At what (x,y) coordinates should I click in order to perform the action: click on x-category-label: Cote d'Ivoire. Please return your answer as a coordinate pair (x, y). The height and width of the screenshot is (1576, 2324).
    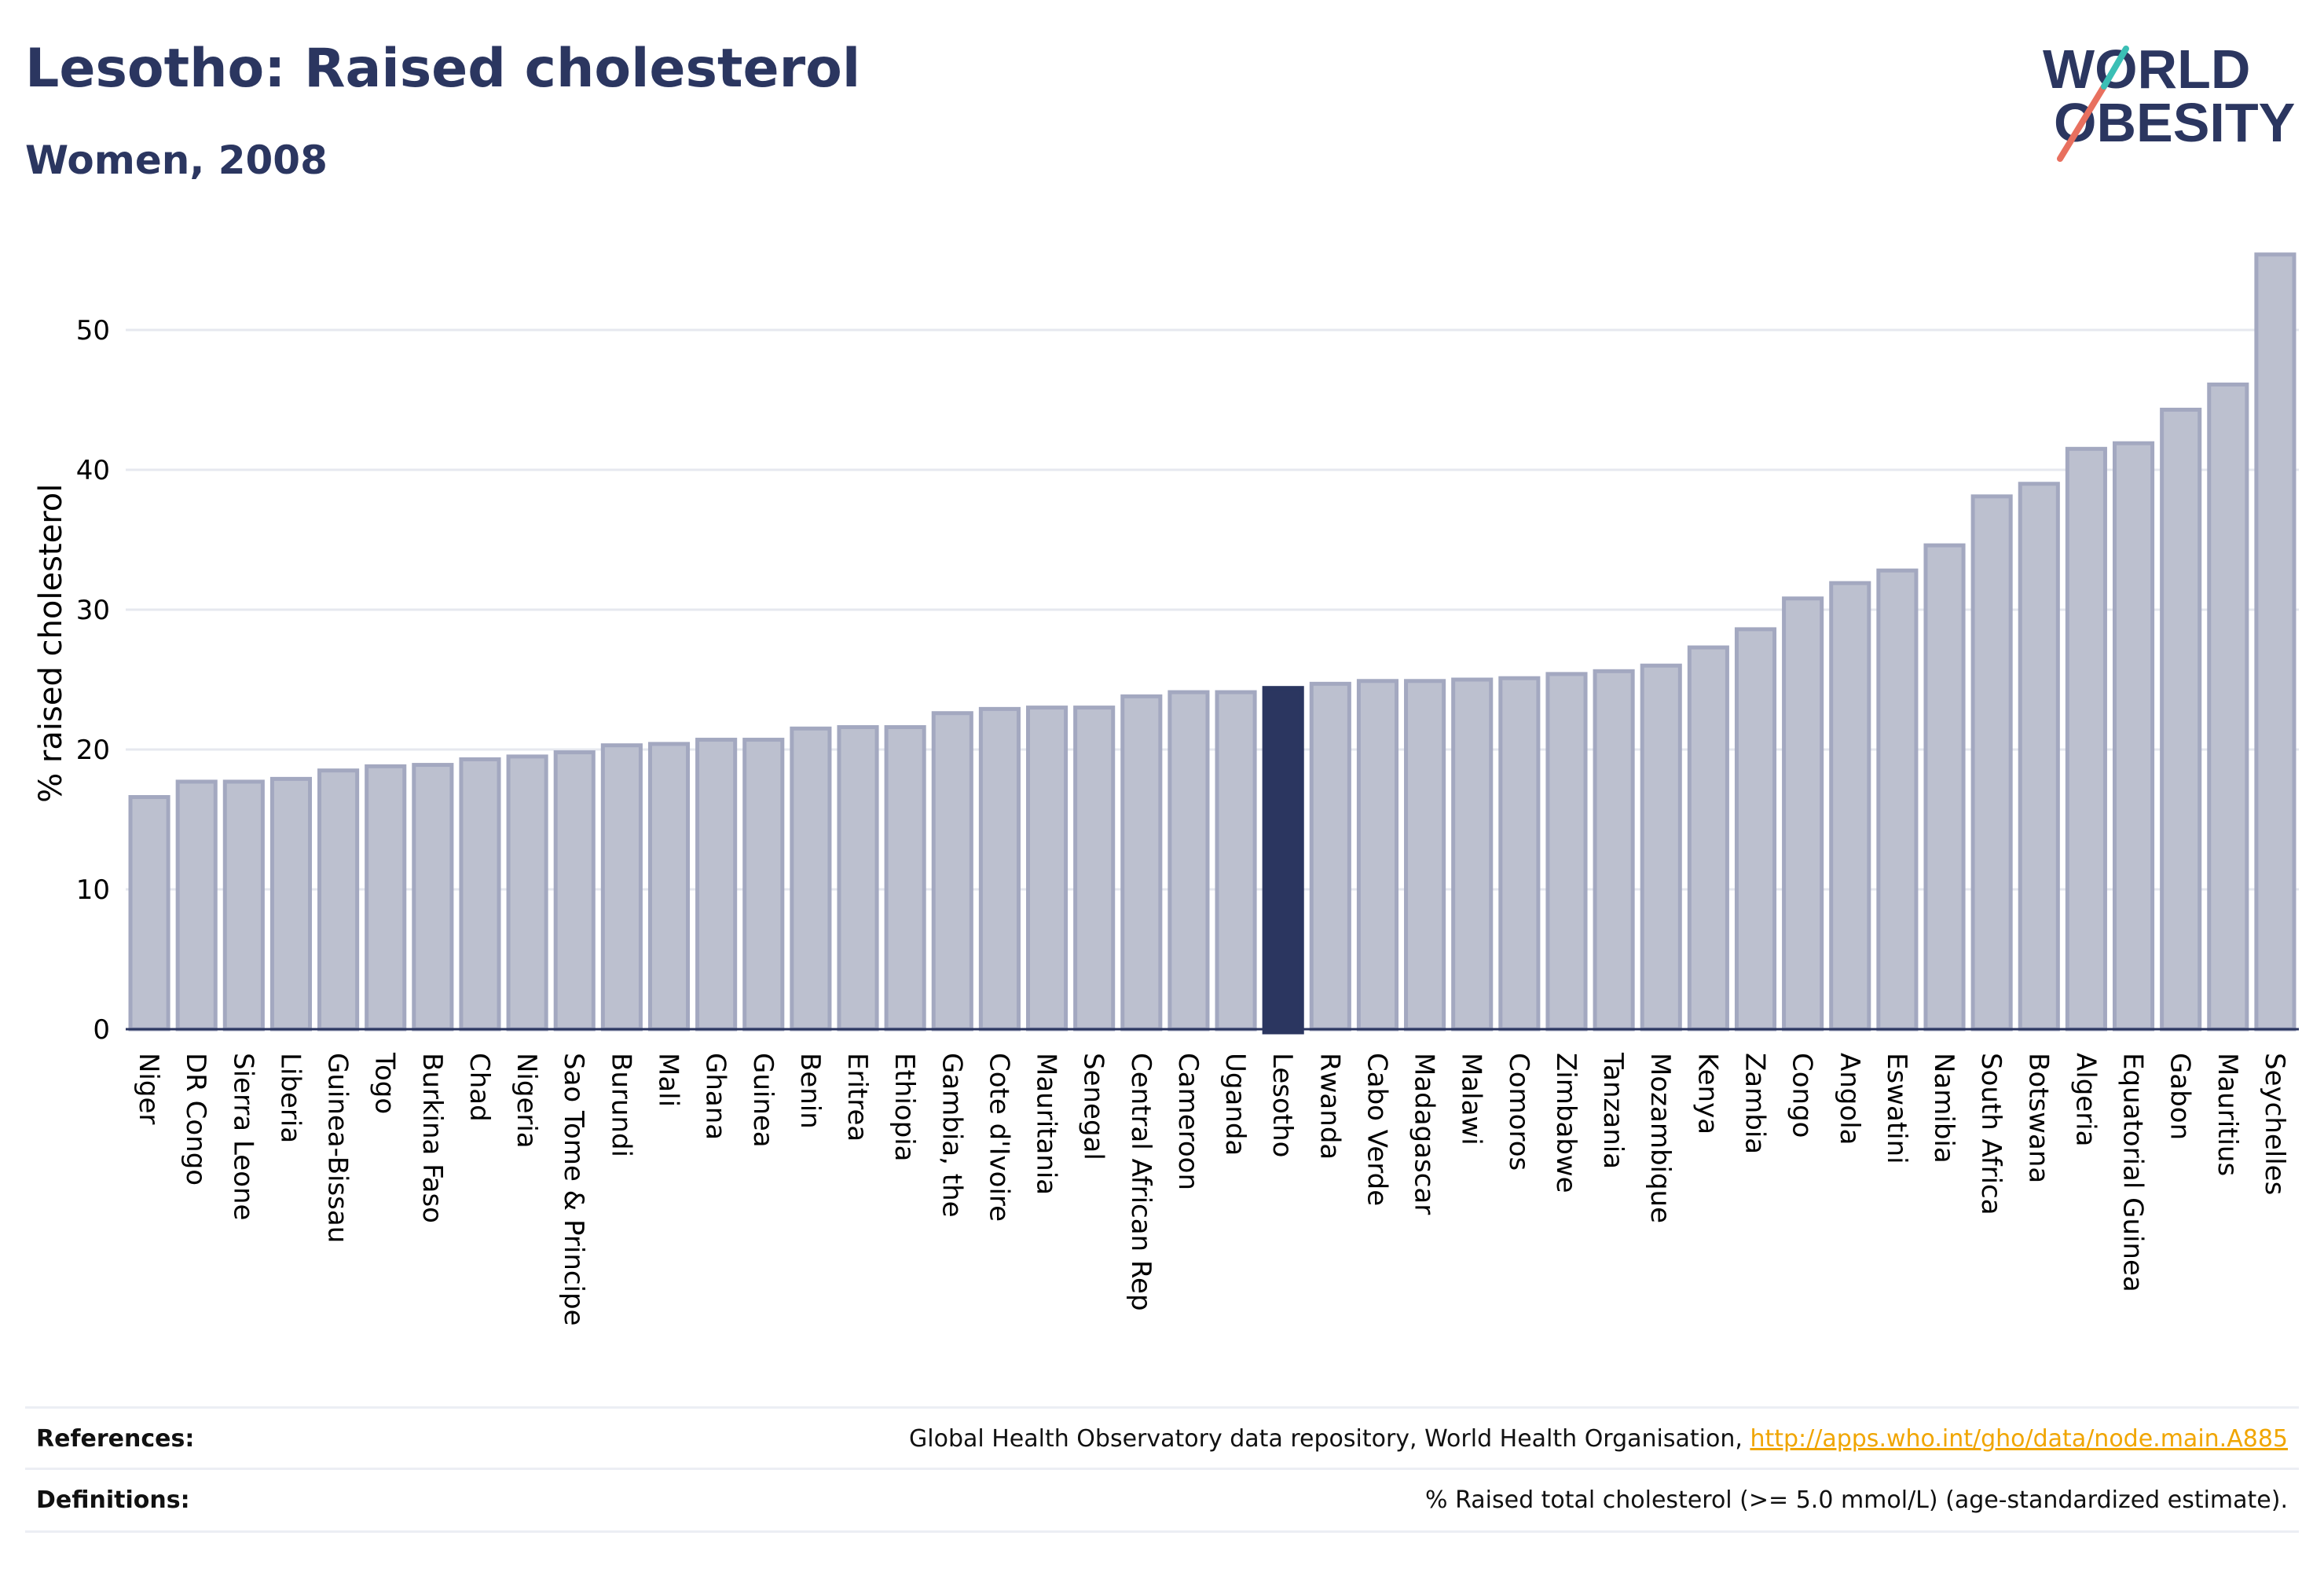
    Looking at the image, I should click on (998, 1137).